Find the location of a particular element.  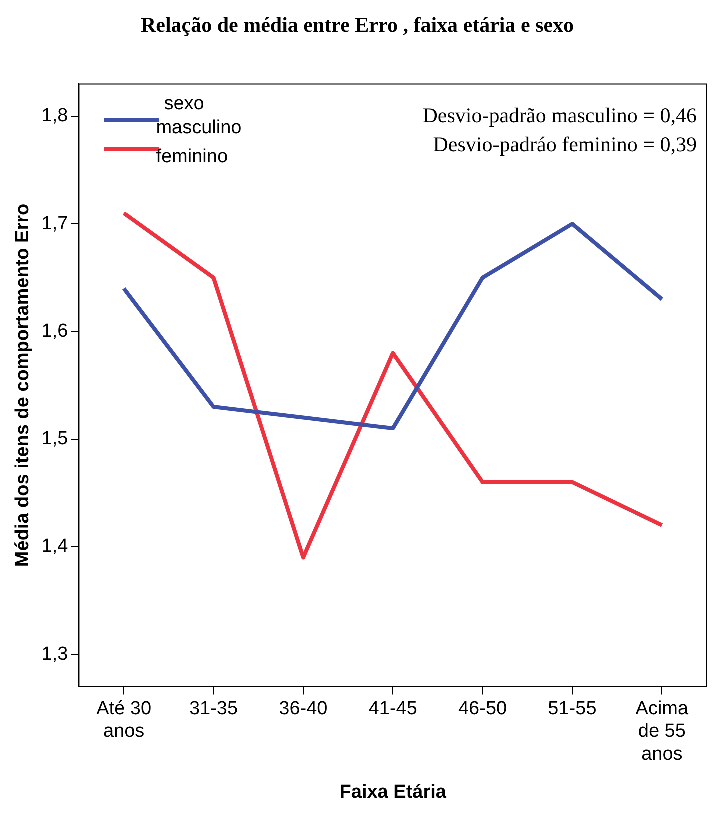

x-axis-title: Faixa Etária is located at coordinates (393, 792).